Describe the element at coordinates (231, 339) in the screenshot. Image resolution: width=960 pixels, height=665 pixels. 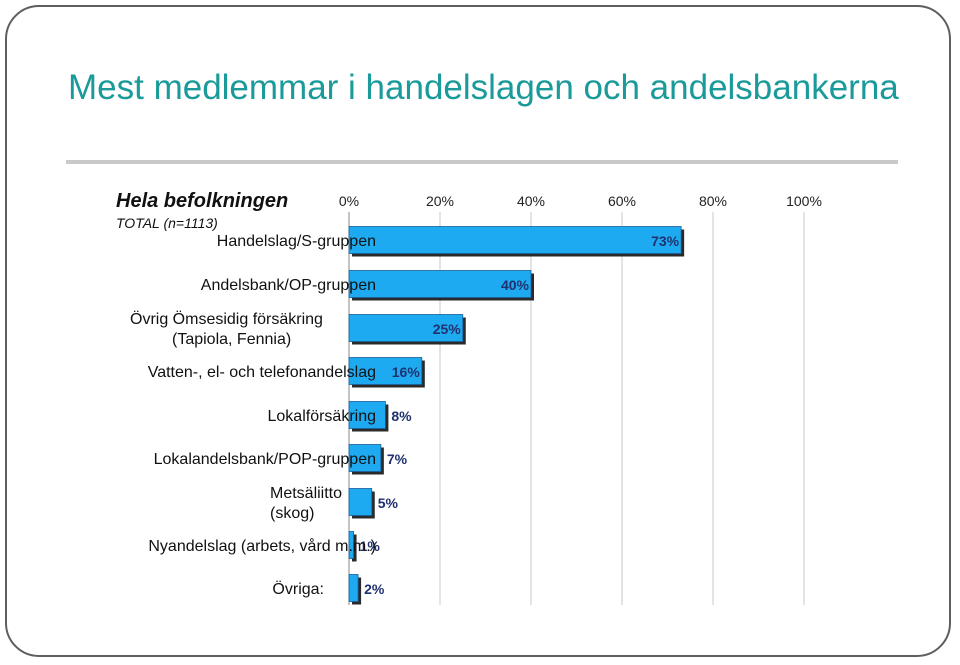
I see `category-label: (Tapiola, Fennia)` at that location.